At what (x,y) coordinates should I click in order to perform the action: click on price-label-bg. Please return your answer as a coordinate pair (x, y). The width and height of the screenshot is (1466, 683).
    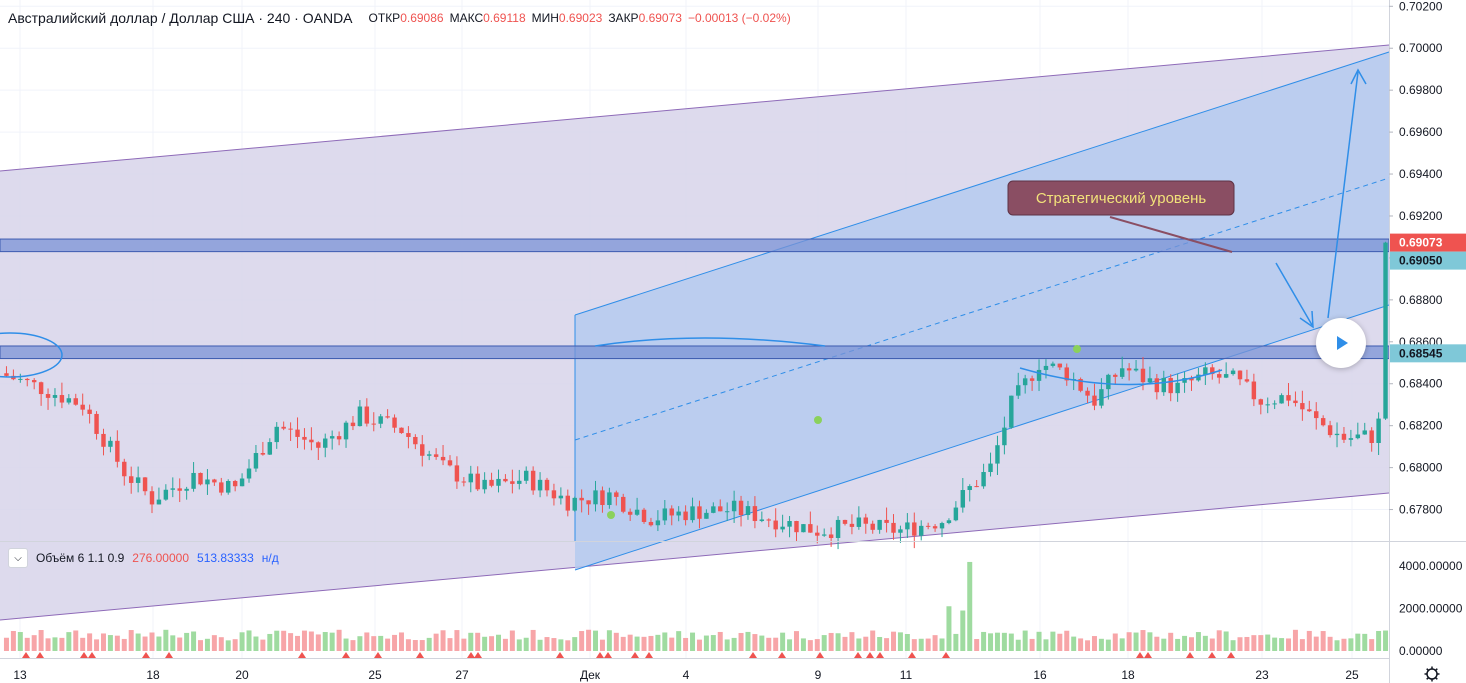
    Looking at the image, I should click on (1428, 353).